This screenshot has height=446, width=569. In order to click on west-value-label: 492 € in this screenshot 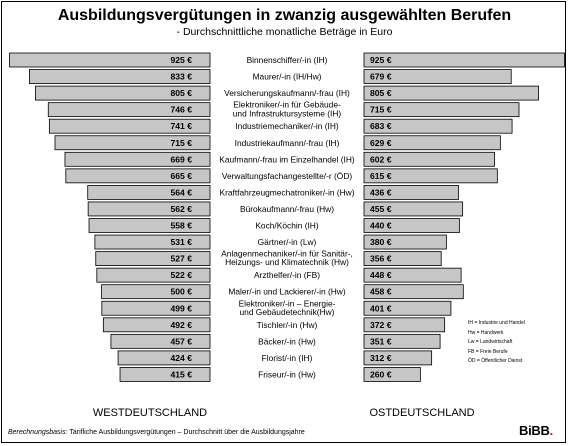, I will do `click(181, 325)`.